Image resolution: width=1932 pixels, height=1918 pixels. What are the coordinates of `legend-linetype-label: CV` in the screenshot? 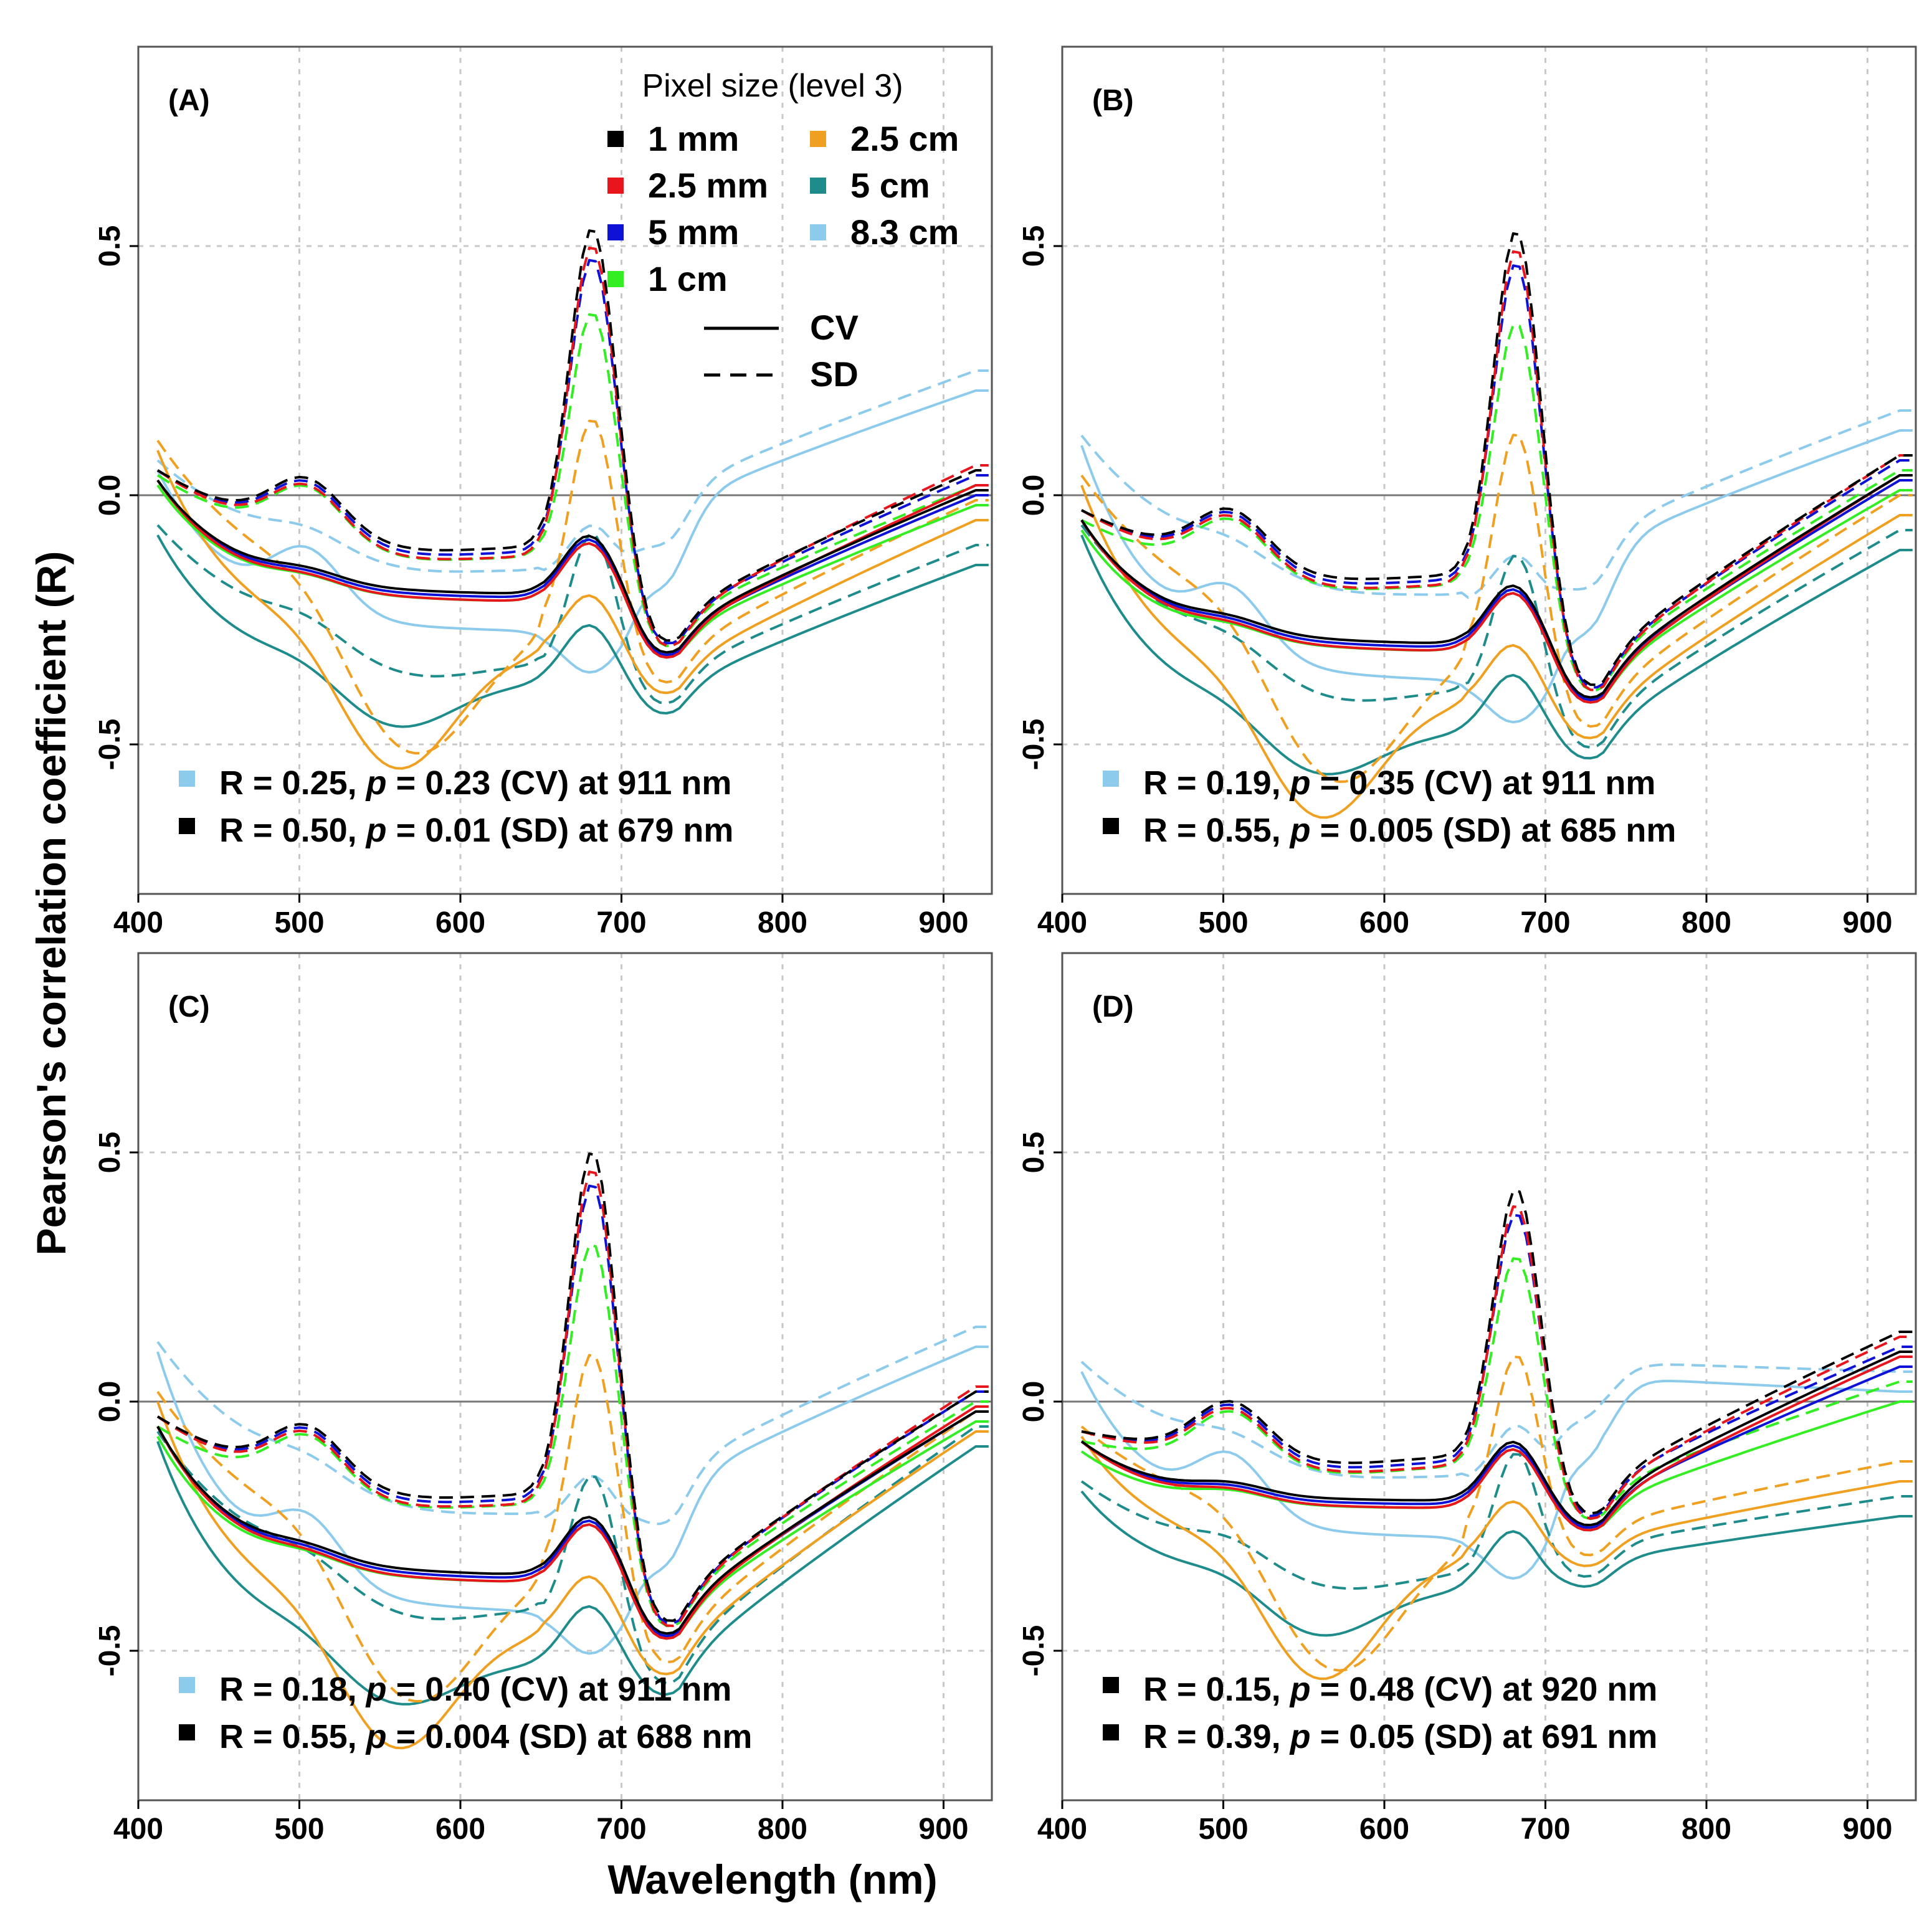 It's located at (834, 327).